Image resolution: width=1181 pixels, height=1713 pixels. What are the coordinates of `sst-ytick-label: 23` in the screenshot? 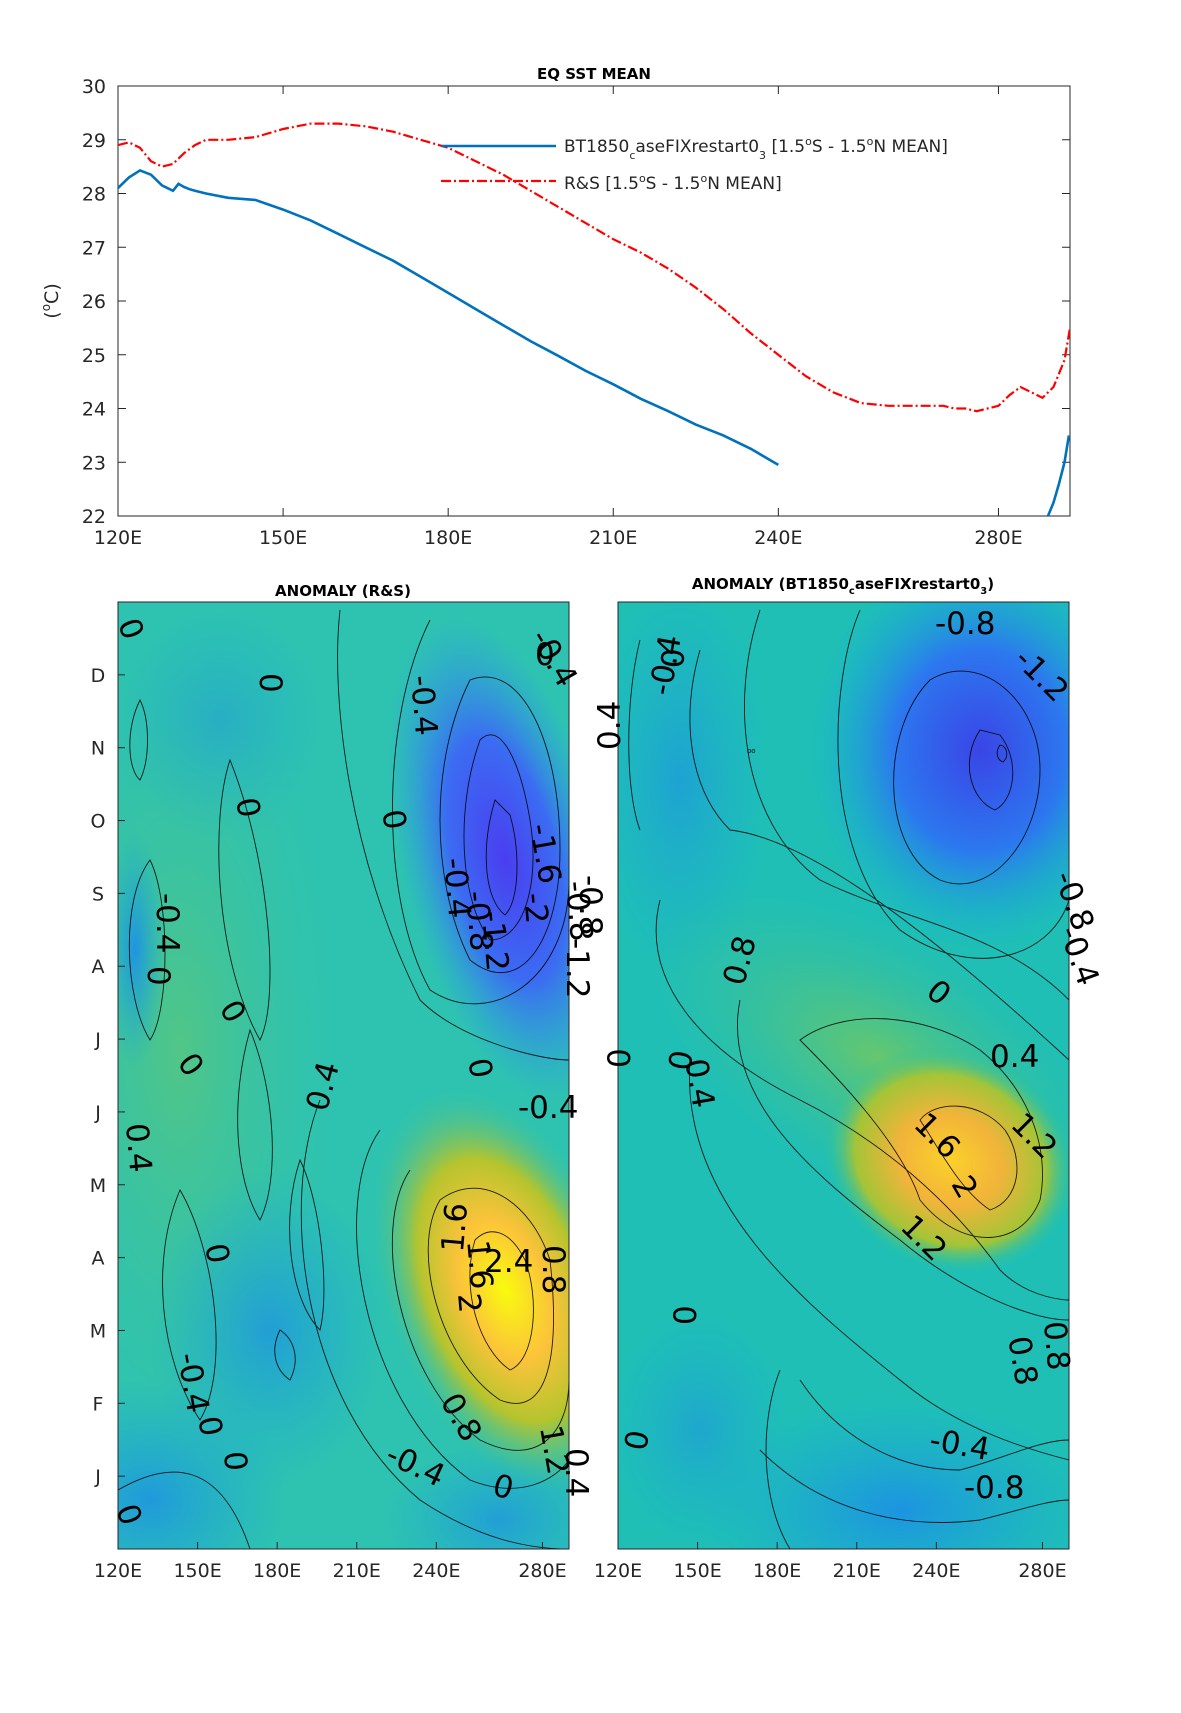 It's located at (94, 463).